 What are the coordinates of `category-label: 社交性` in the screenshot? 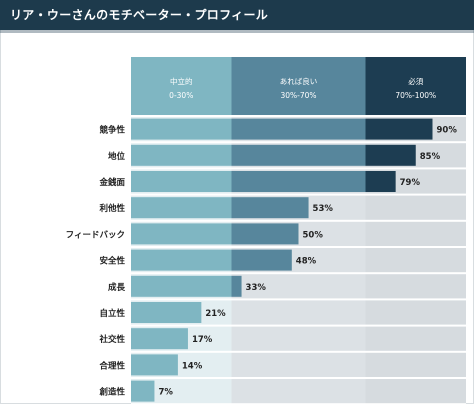 It's located at (111, 339).